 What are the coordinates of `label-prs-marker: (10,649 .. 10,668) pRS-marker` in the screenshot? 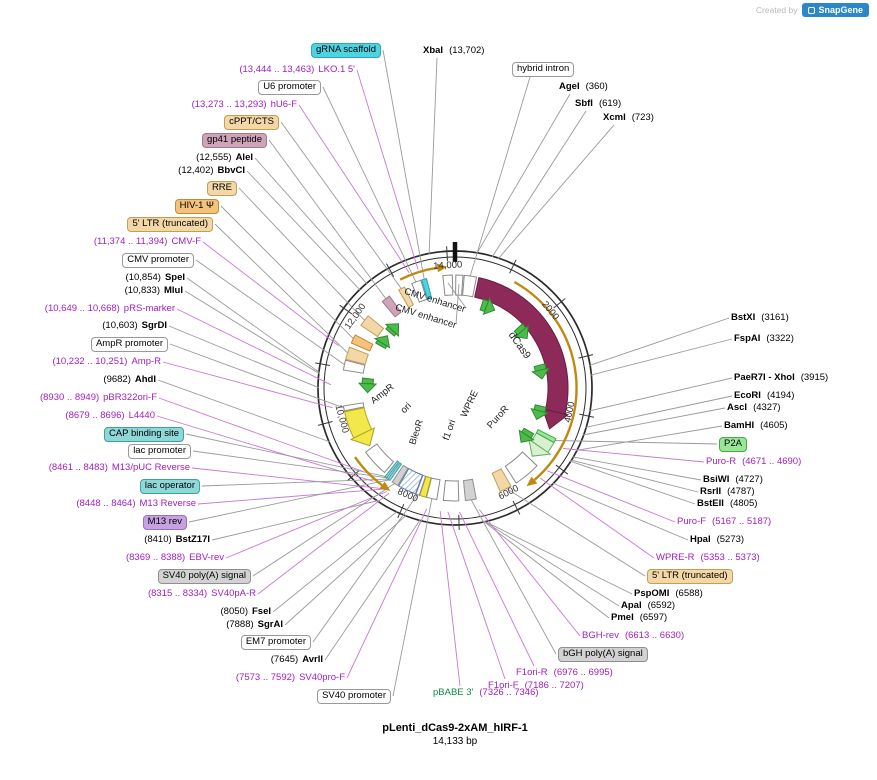 It's located at (110, 308).